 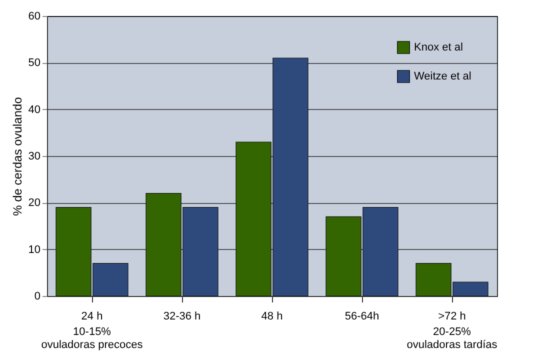 What do you see at coordinates (34, 16) in the screenshot?
I see `y-tick-label: 60` at bounding box center [34, 16].